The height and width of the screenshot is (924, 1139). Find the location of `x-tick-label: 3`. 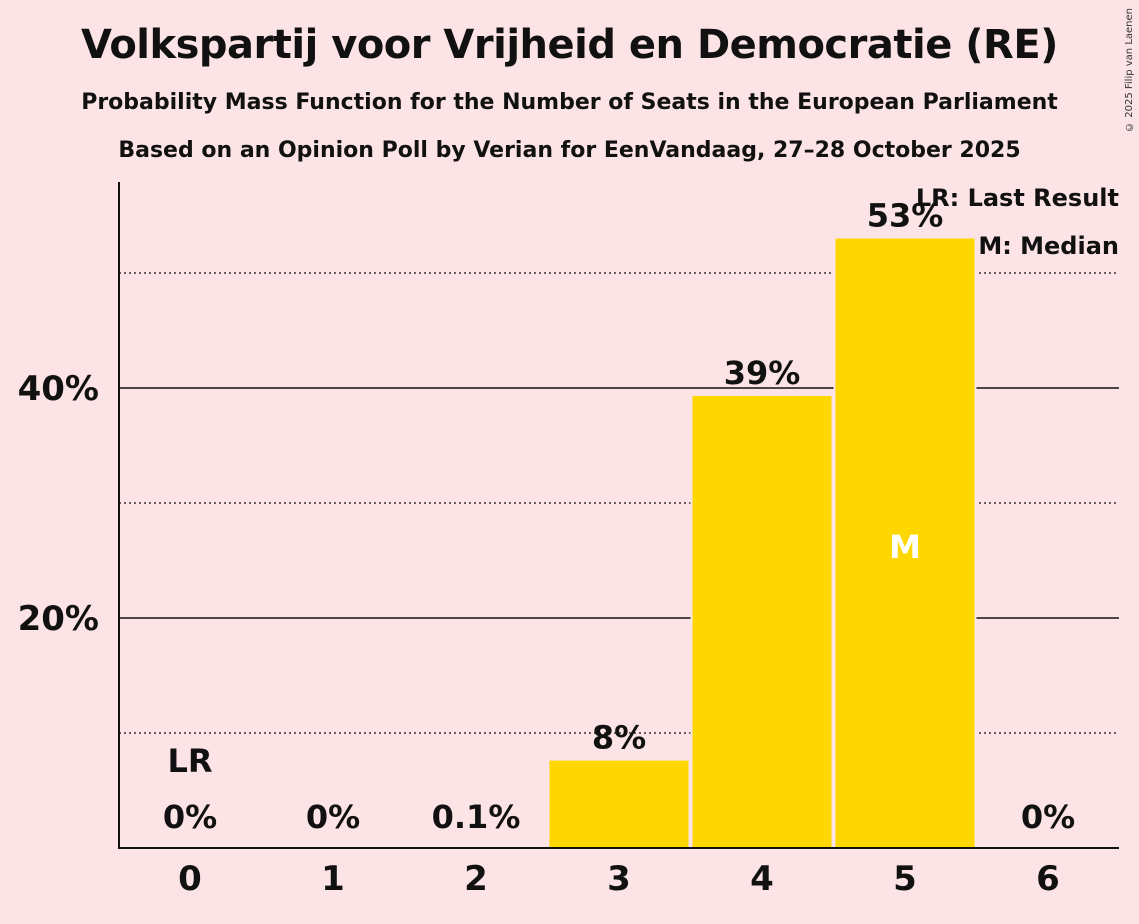

x-tick-label: 3 is located at coordinates (619, 879).